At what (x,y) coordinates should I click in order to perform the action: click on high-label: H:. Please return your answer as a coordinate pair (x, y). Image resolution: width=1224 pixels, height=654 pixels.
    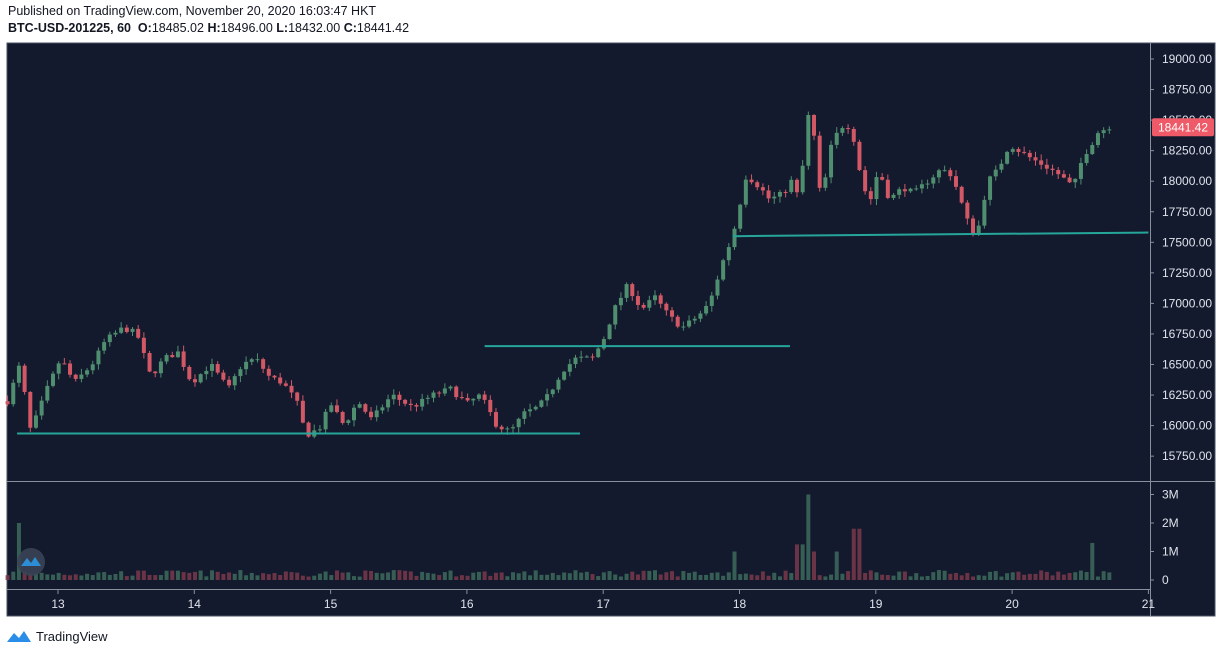
    Looking at the image, I should click on (214, 28).